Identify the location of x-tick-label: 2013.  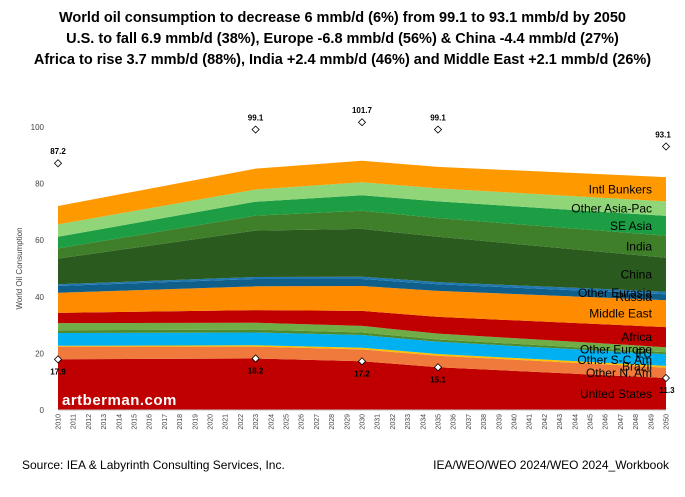
(104, 422).